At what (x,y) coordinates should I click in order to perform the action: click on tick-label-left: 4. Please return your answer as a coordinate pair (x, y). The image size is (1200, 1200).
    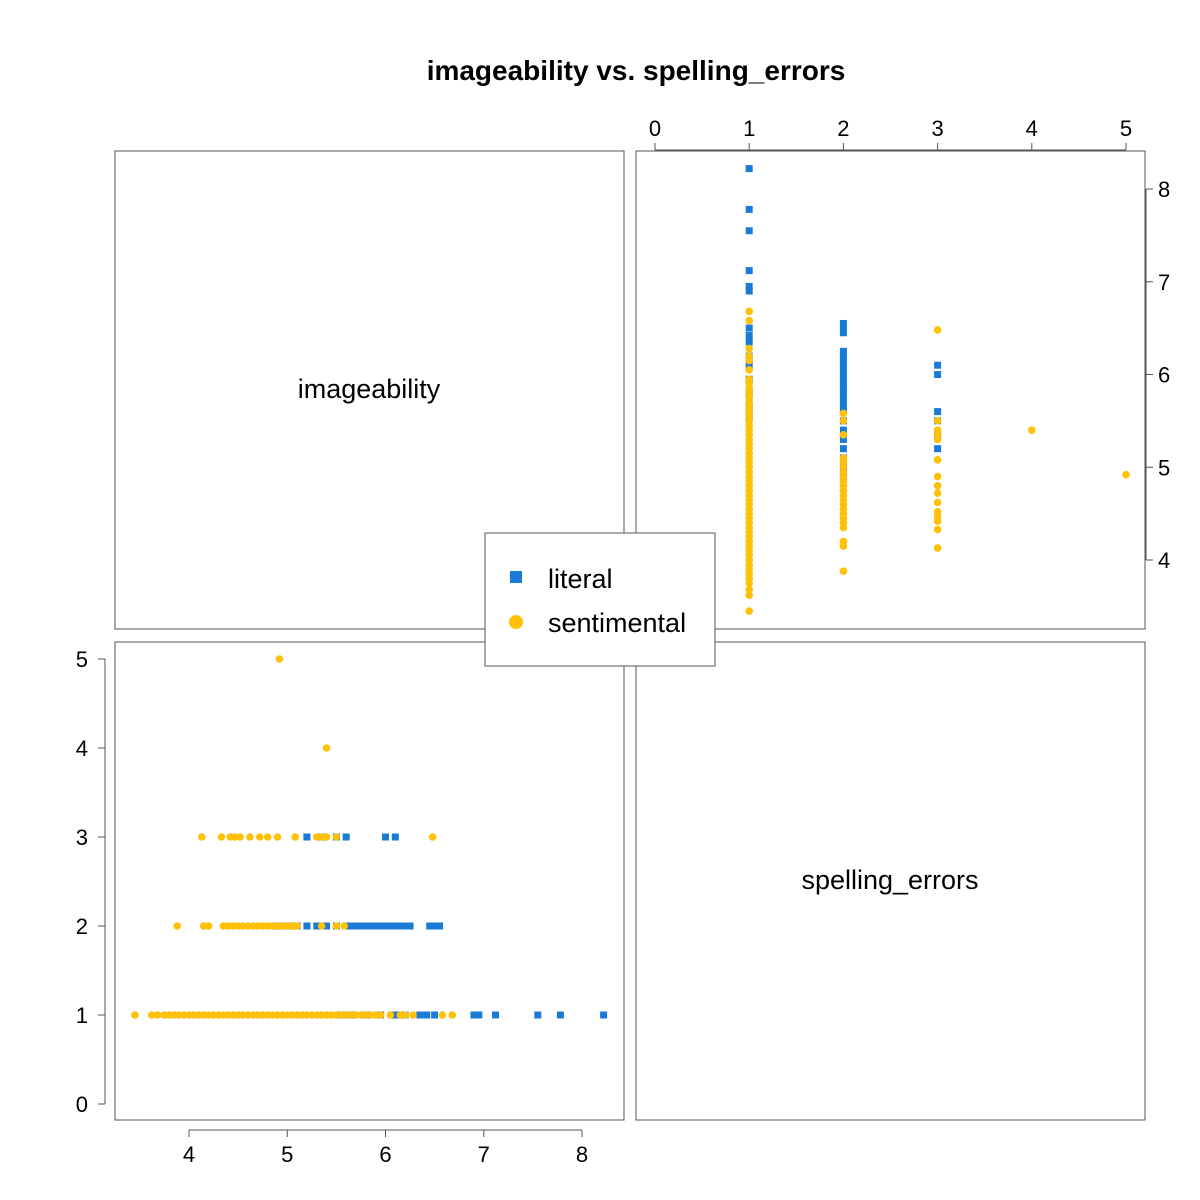
    Looking at the image, I should click on (82, 748).